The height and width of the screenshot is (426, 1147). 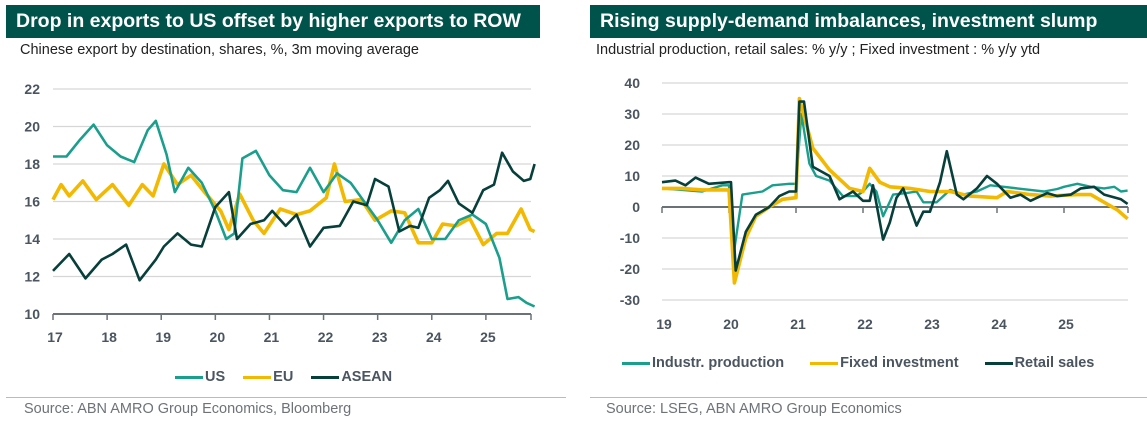 What do you see at coordinates (630, 238) in the screenshot?
I see `y-tick-label: -10` at bounding box center [630, 238].